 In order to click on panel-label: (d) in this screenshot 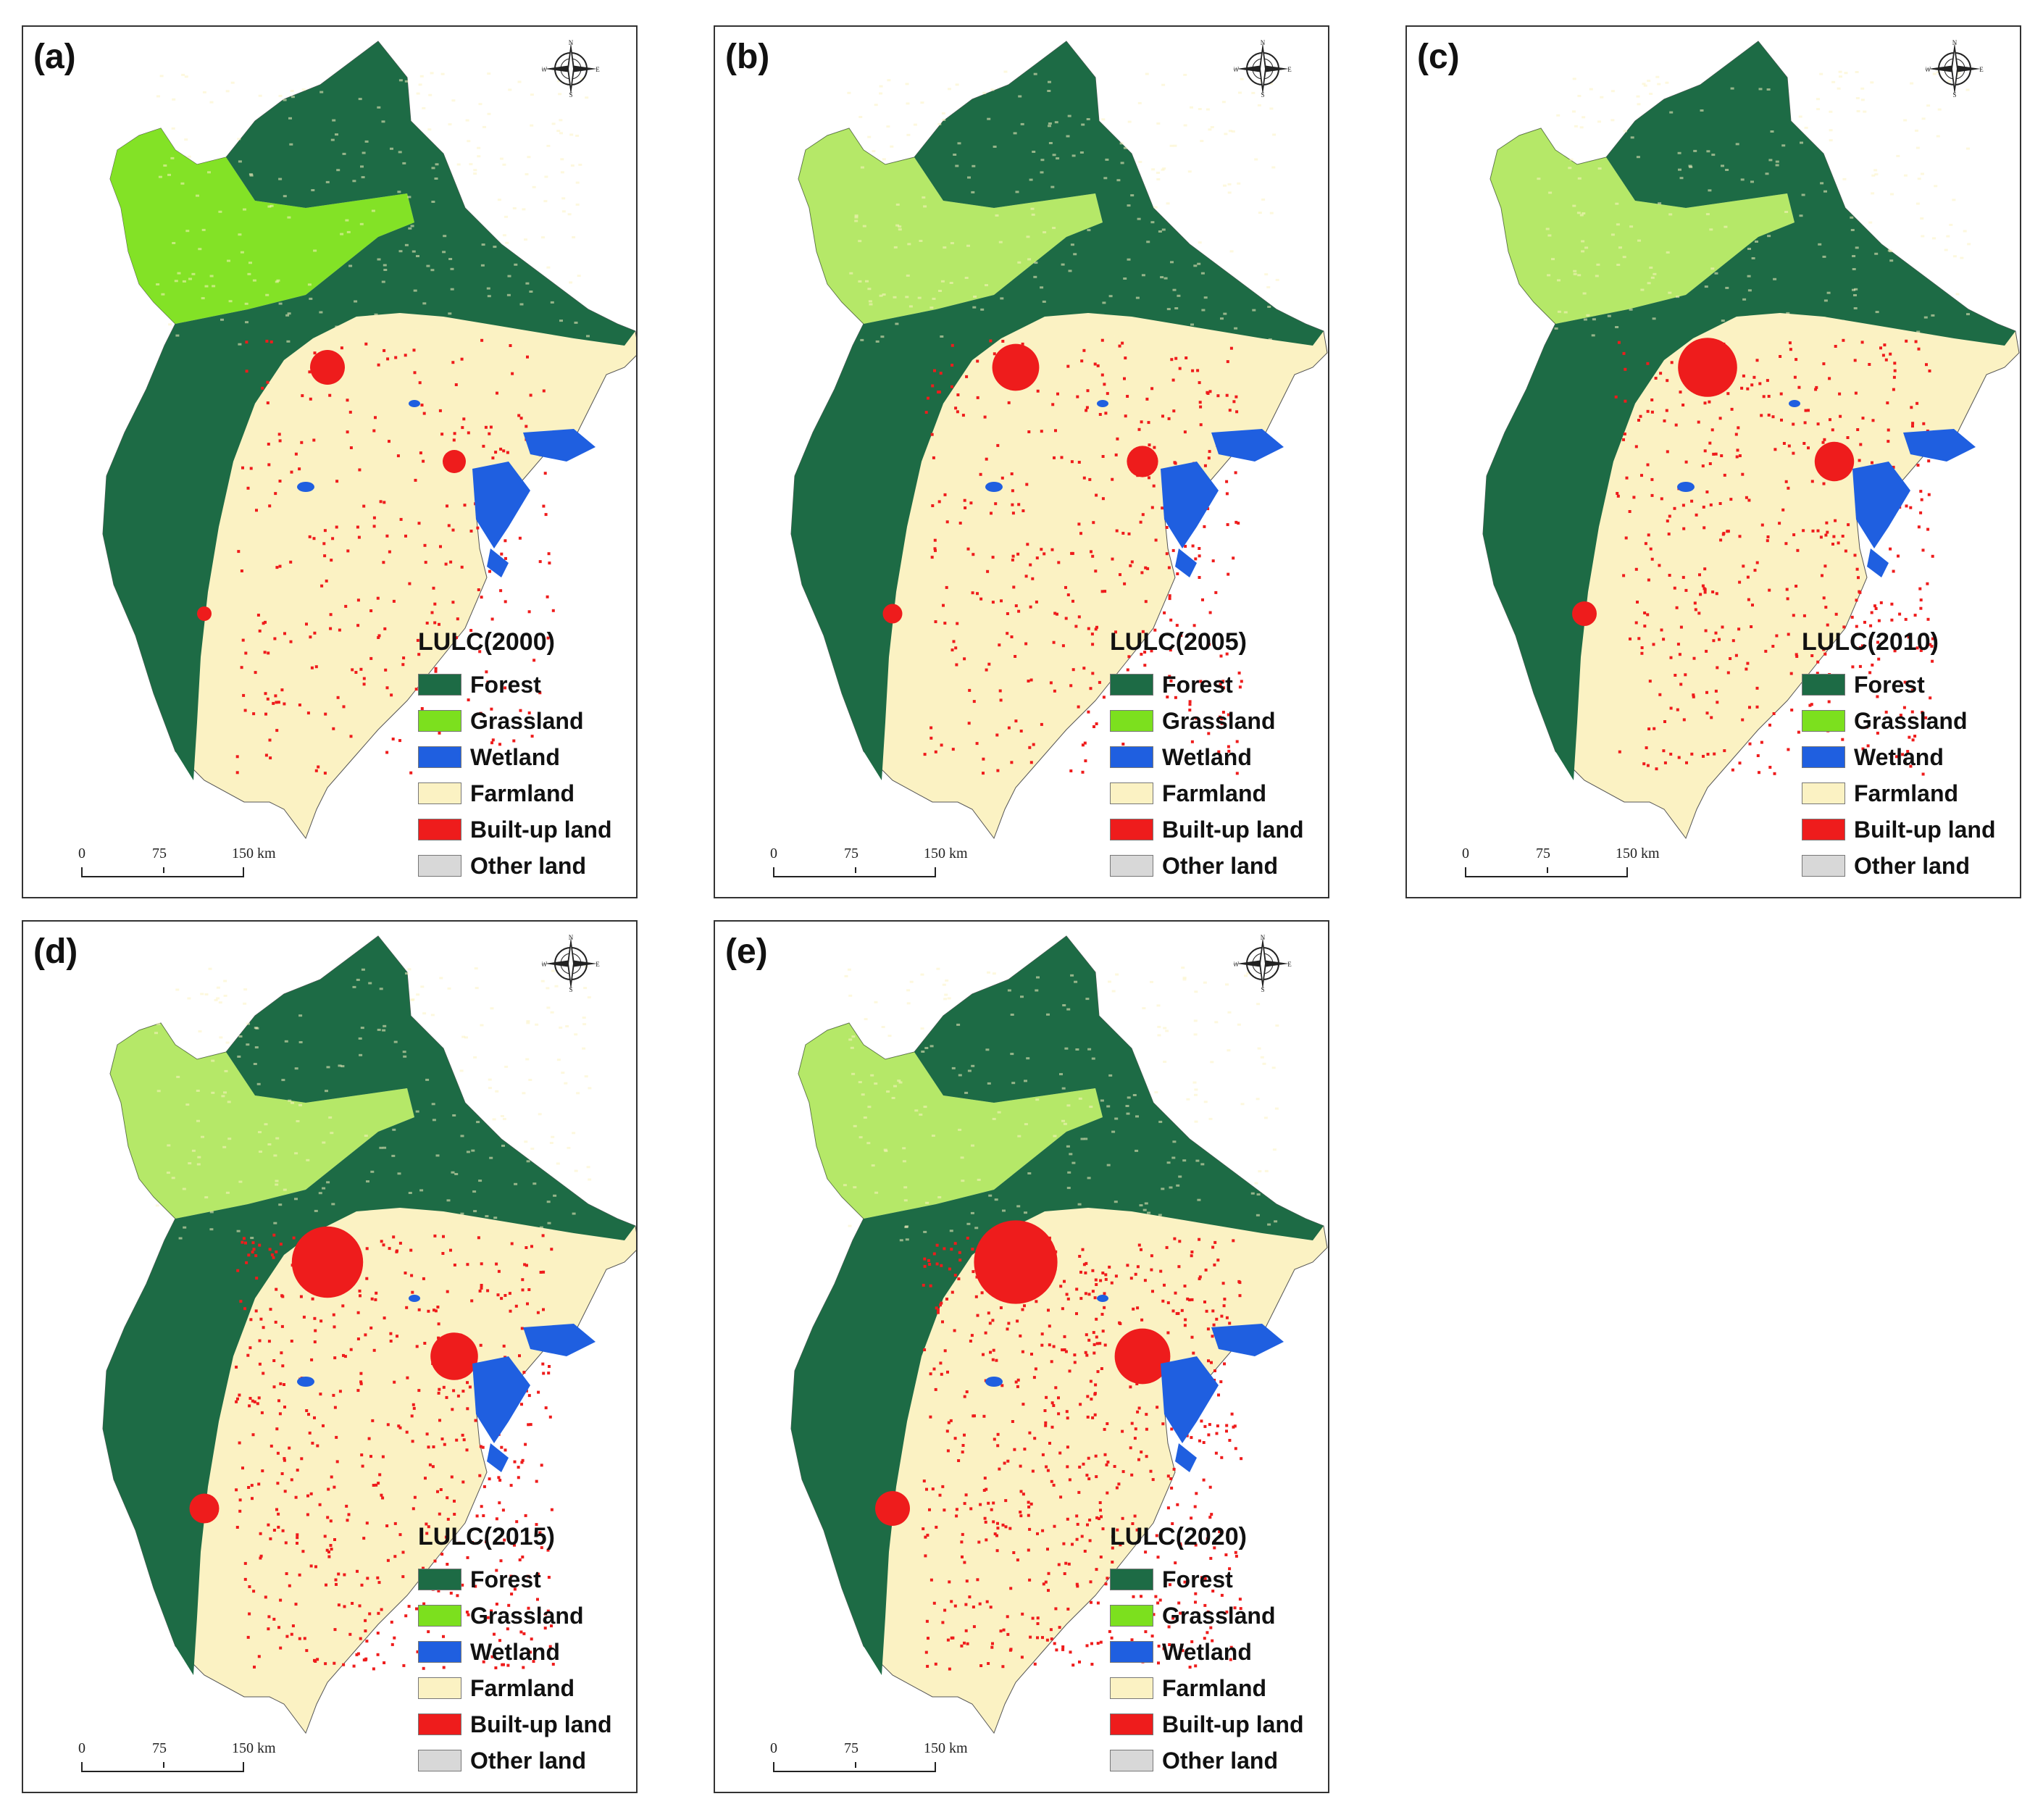, I will do `click(55, 951)`.